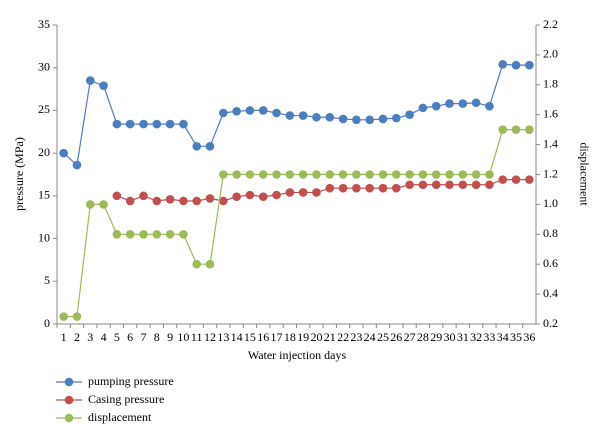  What do you see at coordinates (183, 337) in the screenshot?
I see `x-tick-label: 10` at bounding box center [183, 337].